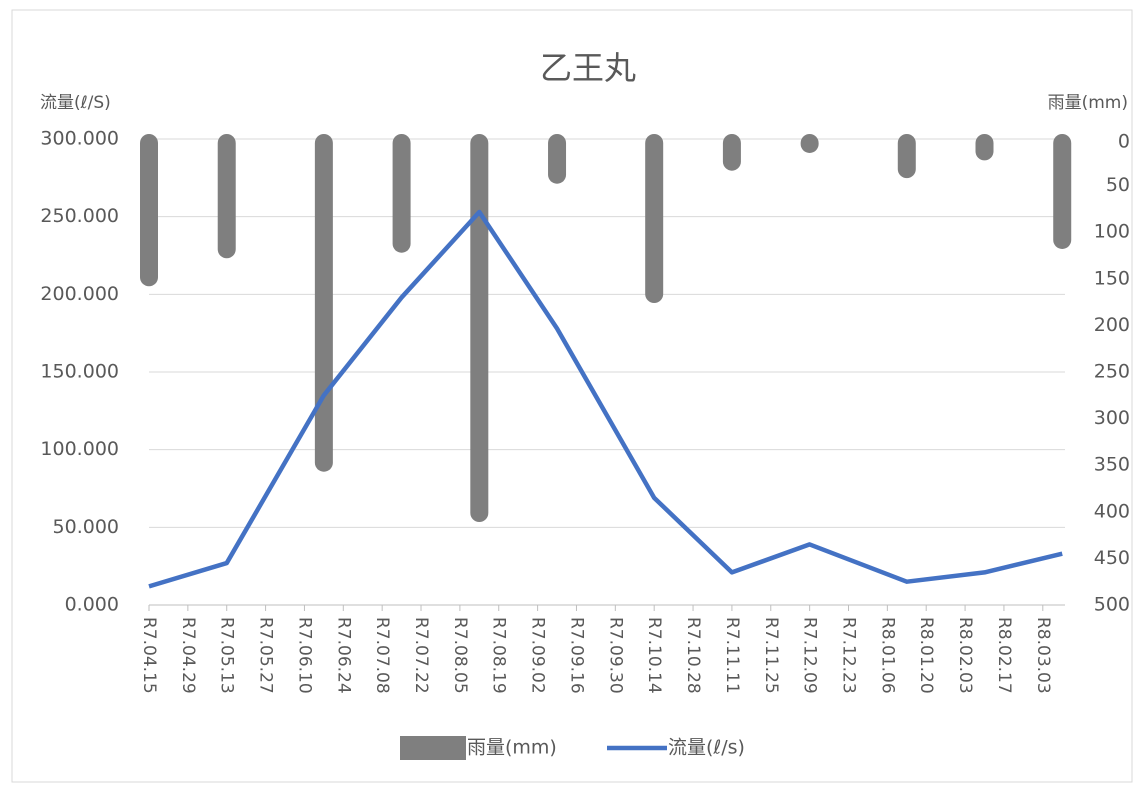 Image resolution: width=1135 pixels, height=785 pixels. Describe the element at coordinates (86, 527) in the screenshot. I see `y-tick-label: 50.000` at that location.